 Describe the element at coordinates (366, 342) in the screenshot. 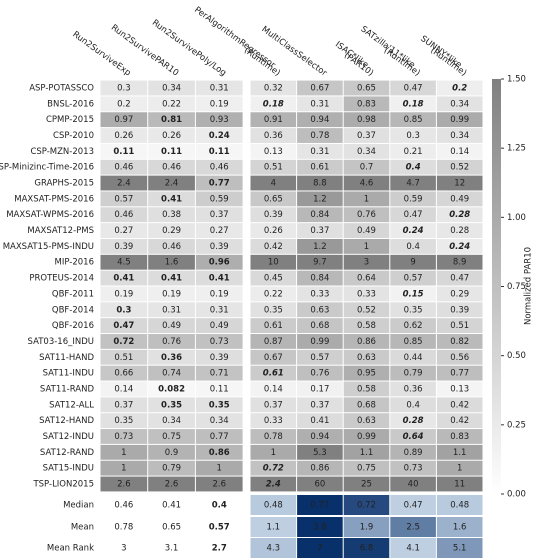

I see `cell-value: 0.86` at that location.